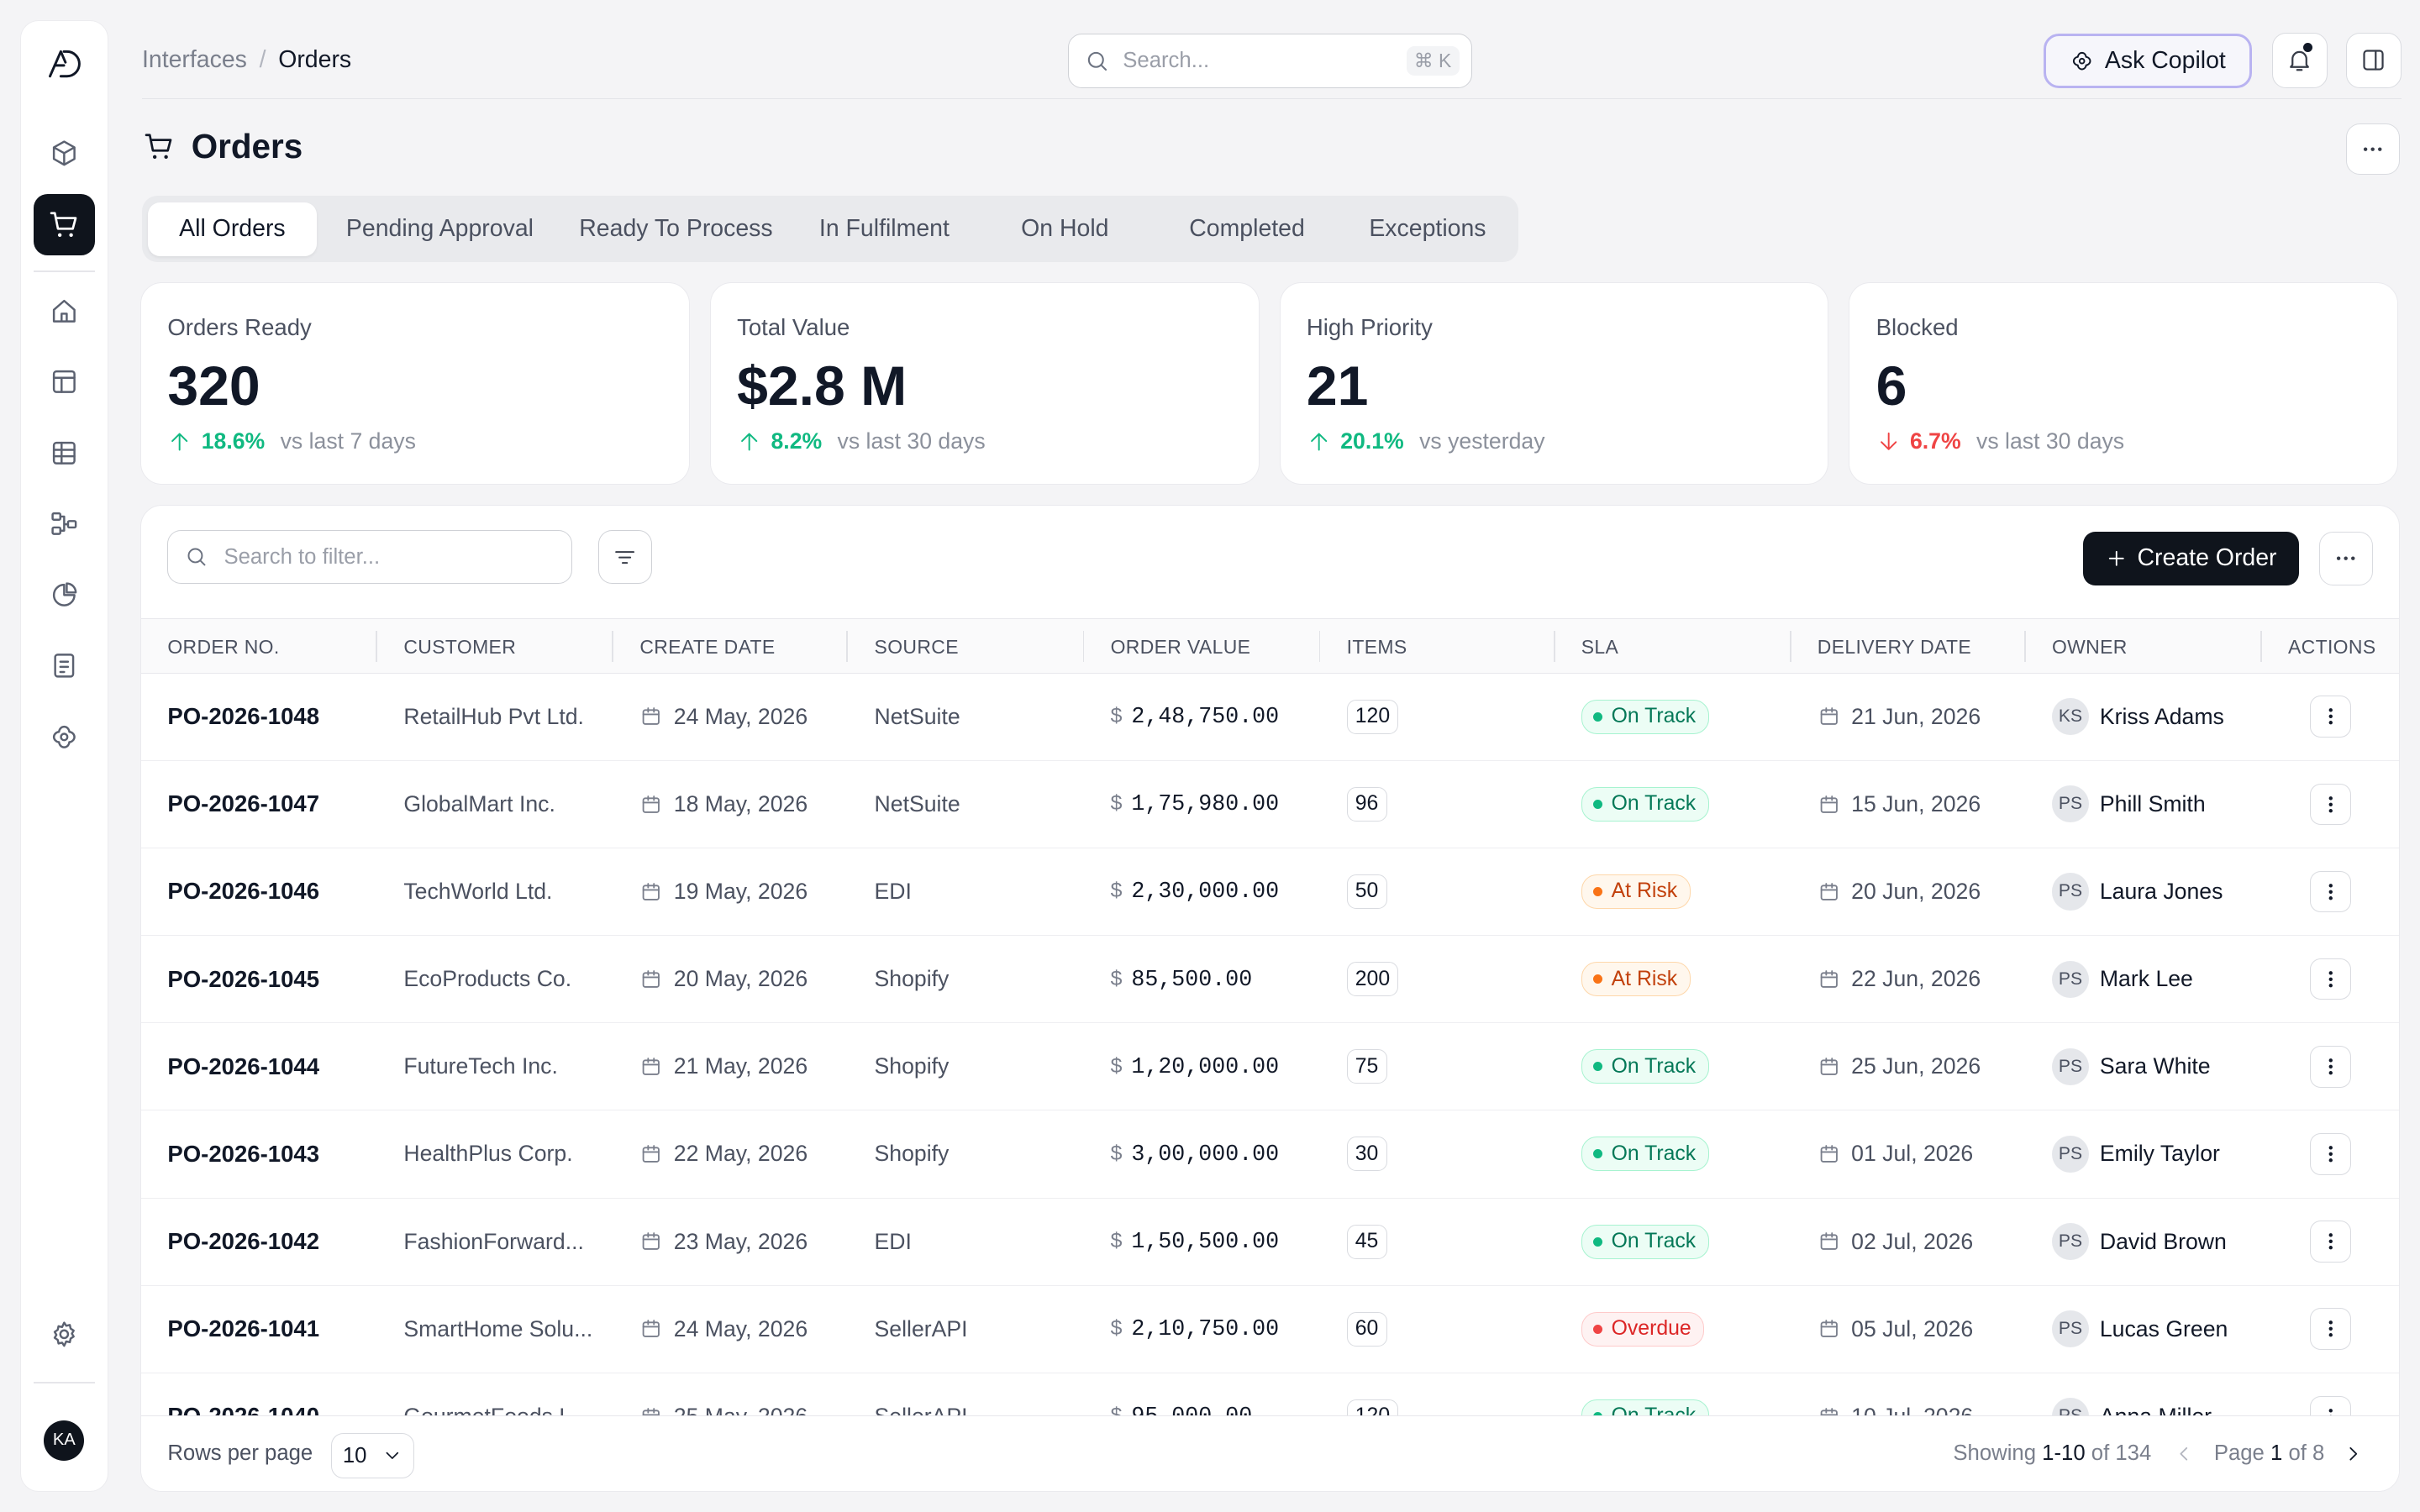 The height and width of the screenshot is (1512, 2420). Describe the element at coordinates (64, 153) in the screenshot. I see `nav-cube-icon` at that location.